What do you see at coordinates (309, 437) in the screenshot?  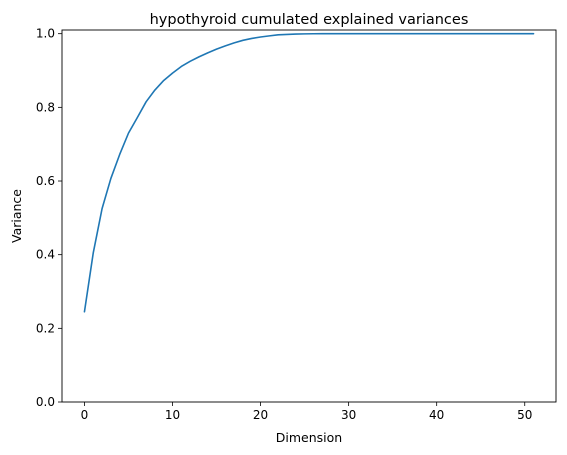 I see `x-axis-label: Dimension` at bounding box center [309, 437].